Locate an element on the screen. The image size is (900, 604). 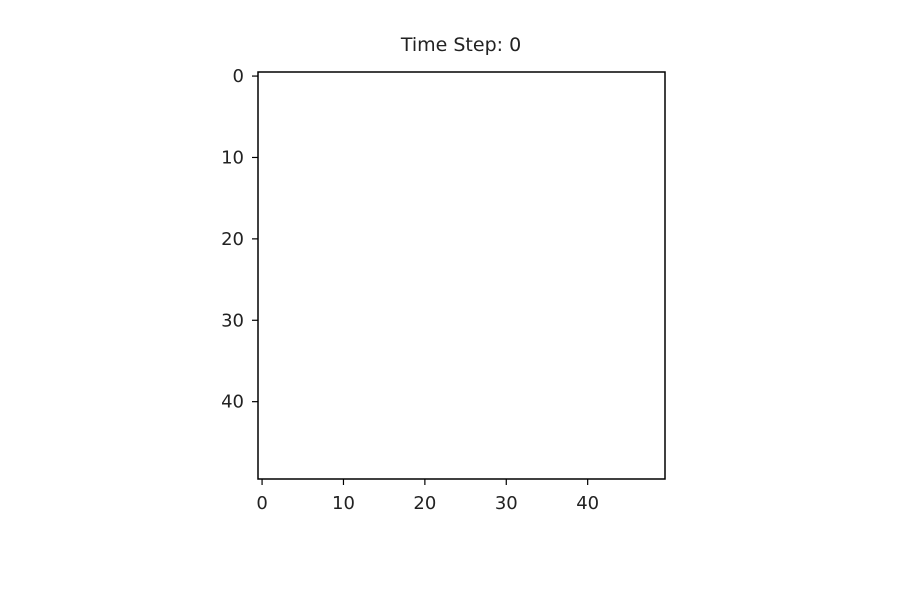
x-axis: 0 10 20 30 40 is located at coordinates (427, 496).